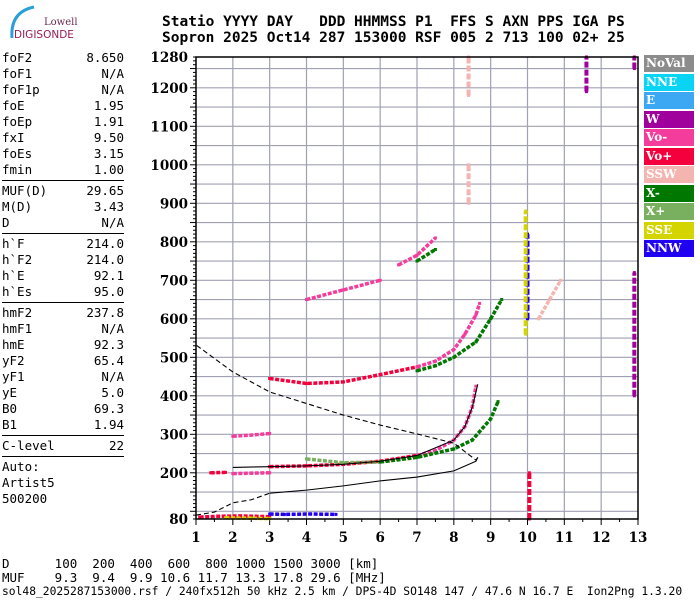 The height and width of the screenshot is (600, 700). I want to click on param-row: foF2 8.650, so click(63, 58).